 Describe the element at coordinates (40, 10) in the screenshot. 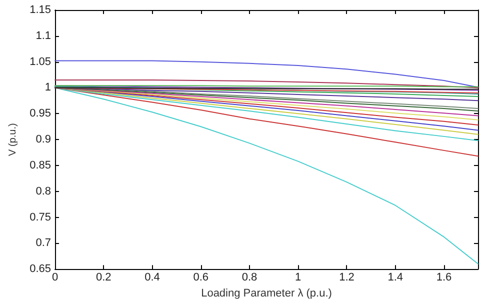

I see `y-tick-label: 1.15` at that location.